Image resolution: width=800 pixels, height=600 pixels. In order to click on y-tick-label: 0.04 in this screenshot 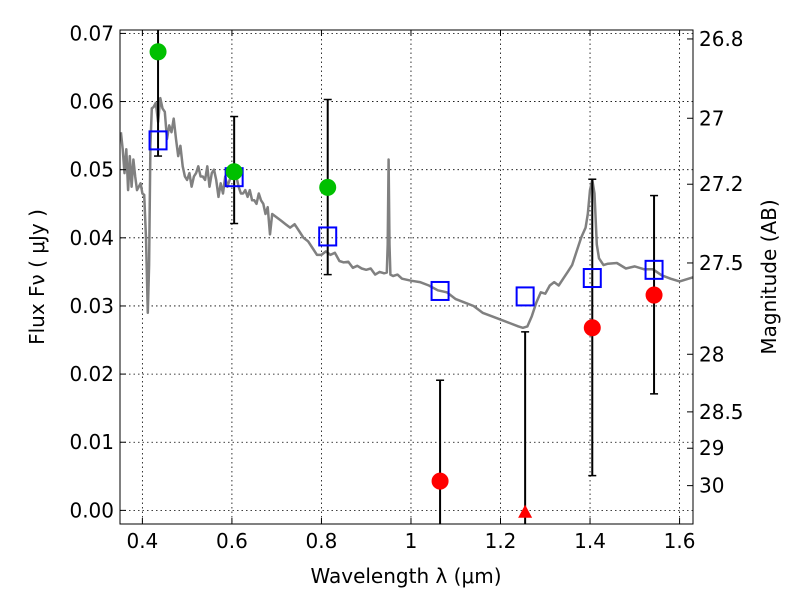, I will do `click(91, 238)`.